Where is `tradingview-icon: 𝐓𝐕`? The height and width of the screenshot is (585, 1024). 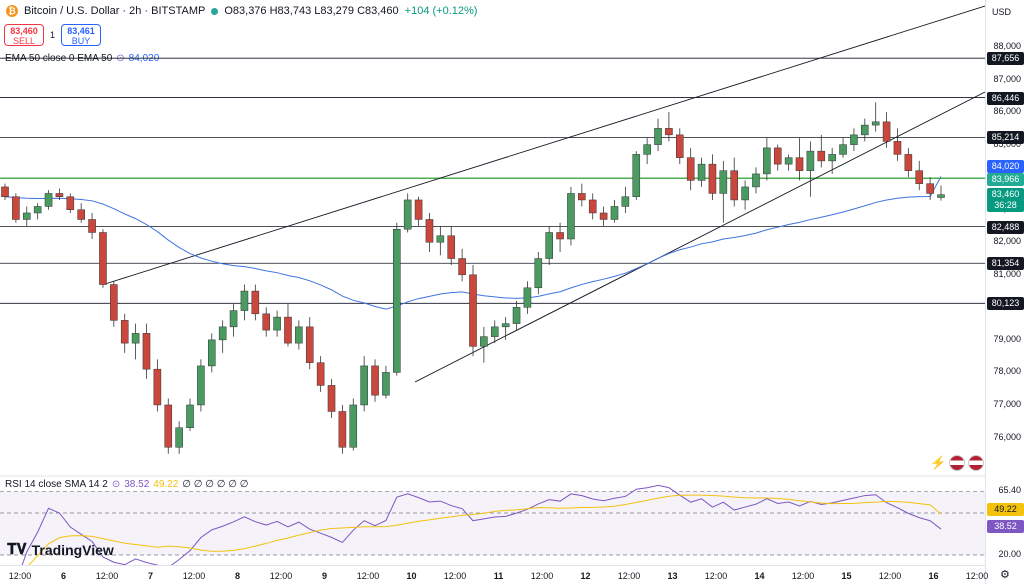
tradingview-icon: 𝐓𝐕 is located at coordinates (17, 549).